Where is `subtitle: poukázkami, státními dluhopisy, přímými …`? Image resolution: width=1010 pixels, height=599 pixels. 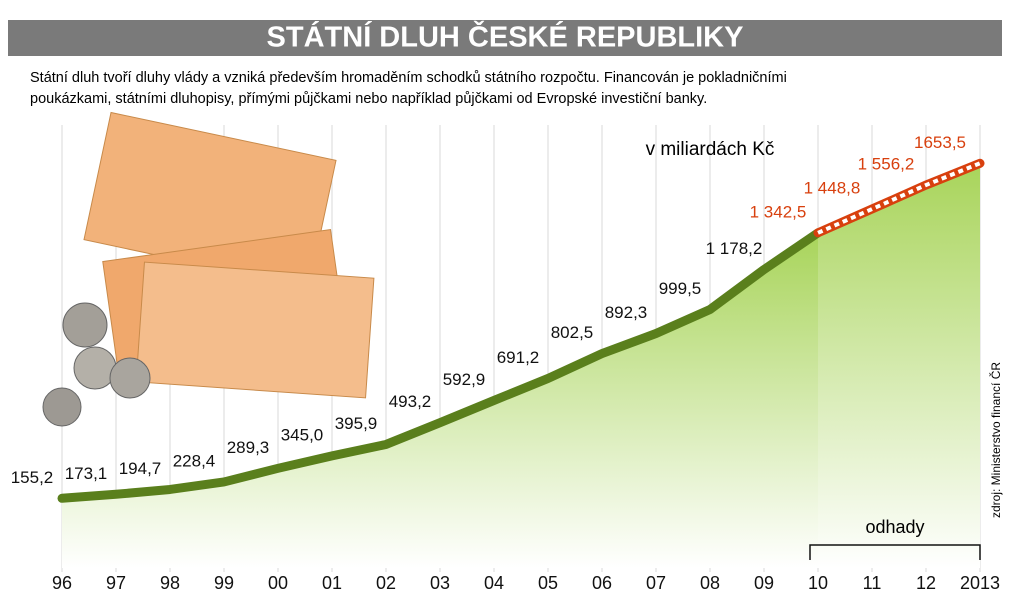
subtitle: poukázkami, státními dluhopisy, přímými … is located at coordinates (368, 99).